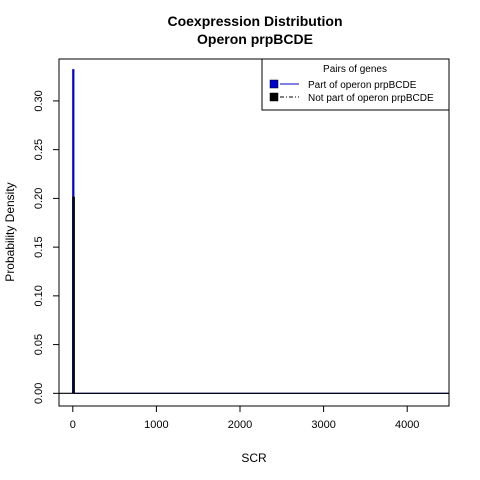  What do you see at coordinates (254, 21) in the screenshot?
I see `chart-title: Coexpression Distribution` at bounding box center [254, 21].